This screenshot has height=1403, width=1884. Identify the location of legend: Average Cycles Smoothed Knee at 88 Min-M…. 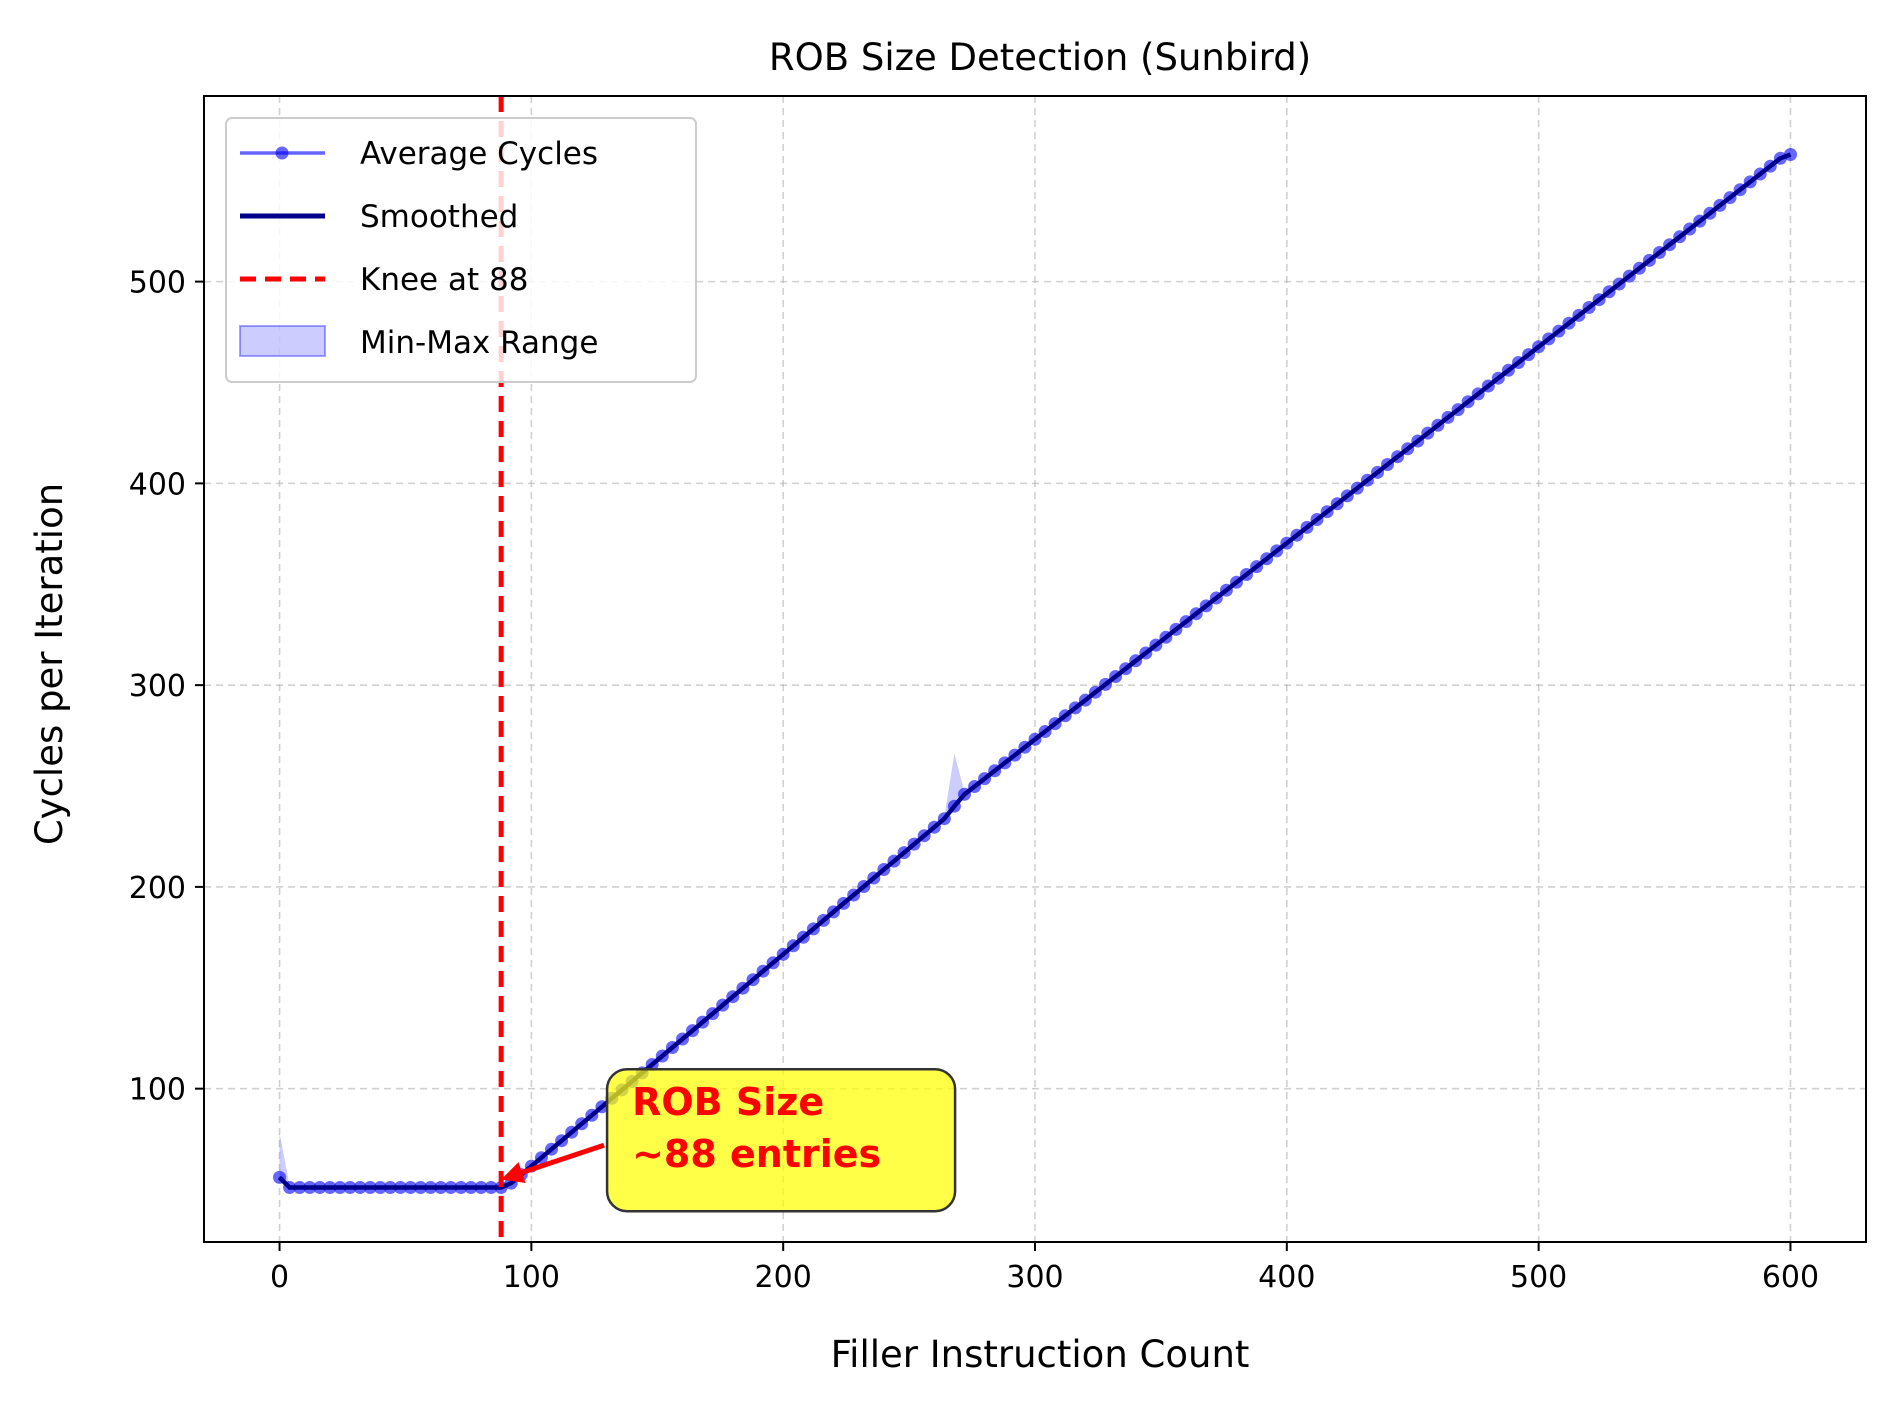
(461, 250).